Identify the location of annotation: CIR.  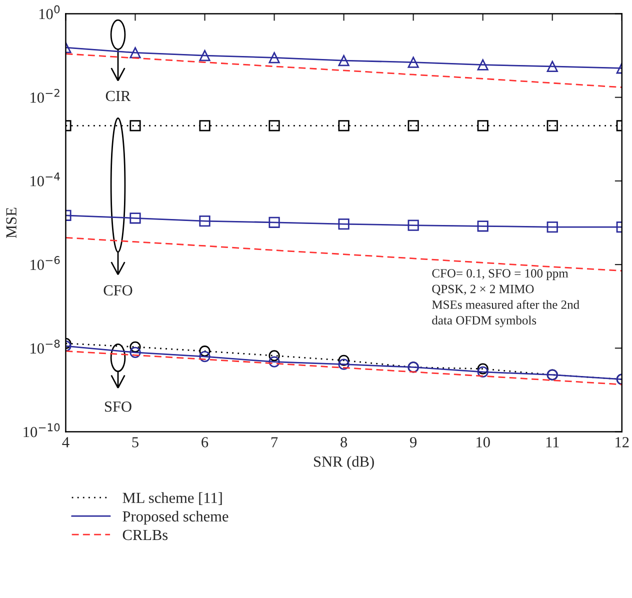
(118, 96).